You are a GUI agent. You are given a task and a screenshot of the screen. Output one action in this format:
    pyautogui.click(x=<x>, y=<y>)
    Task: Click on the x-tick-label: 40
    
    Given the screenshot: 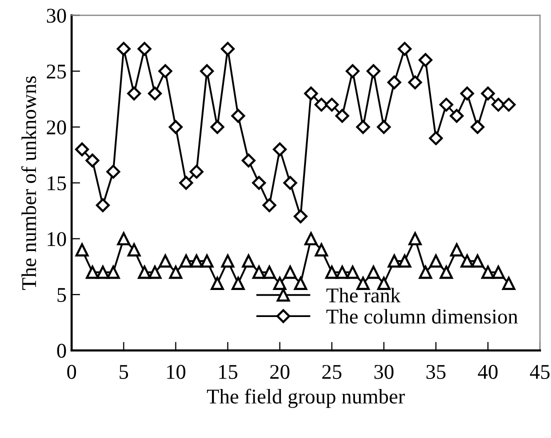 What is the action you would take?
    pyautogui.click(x=488, y=371)
    